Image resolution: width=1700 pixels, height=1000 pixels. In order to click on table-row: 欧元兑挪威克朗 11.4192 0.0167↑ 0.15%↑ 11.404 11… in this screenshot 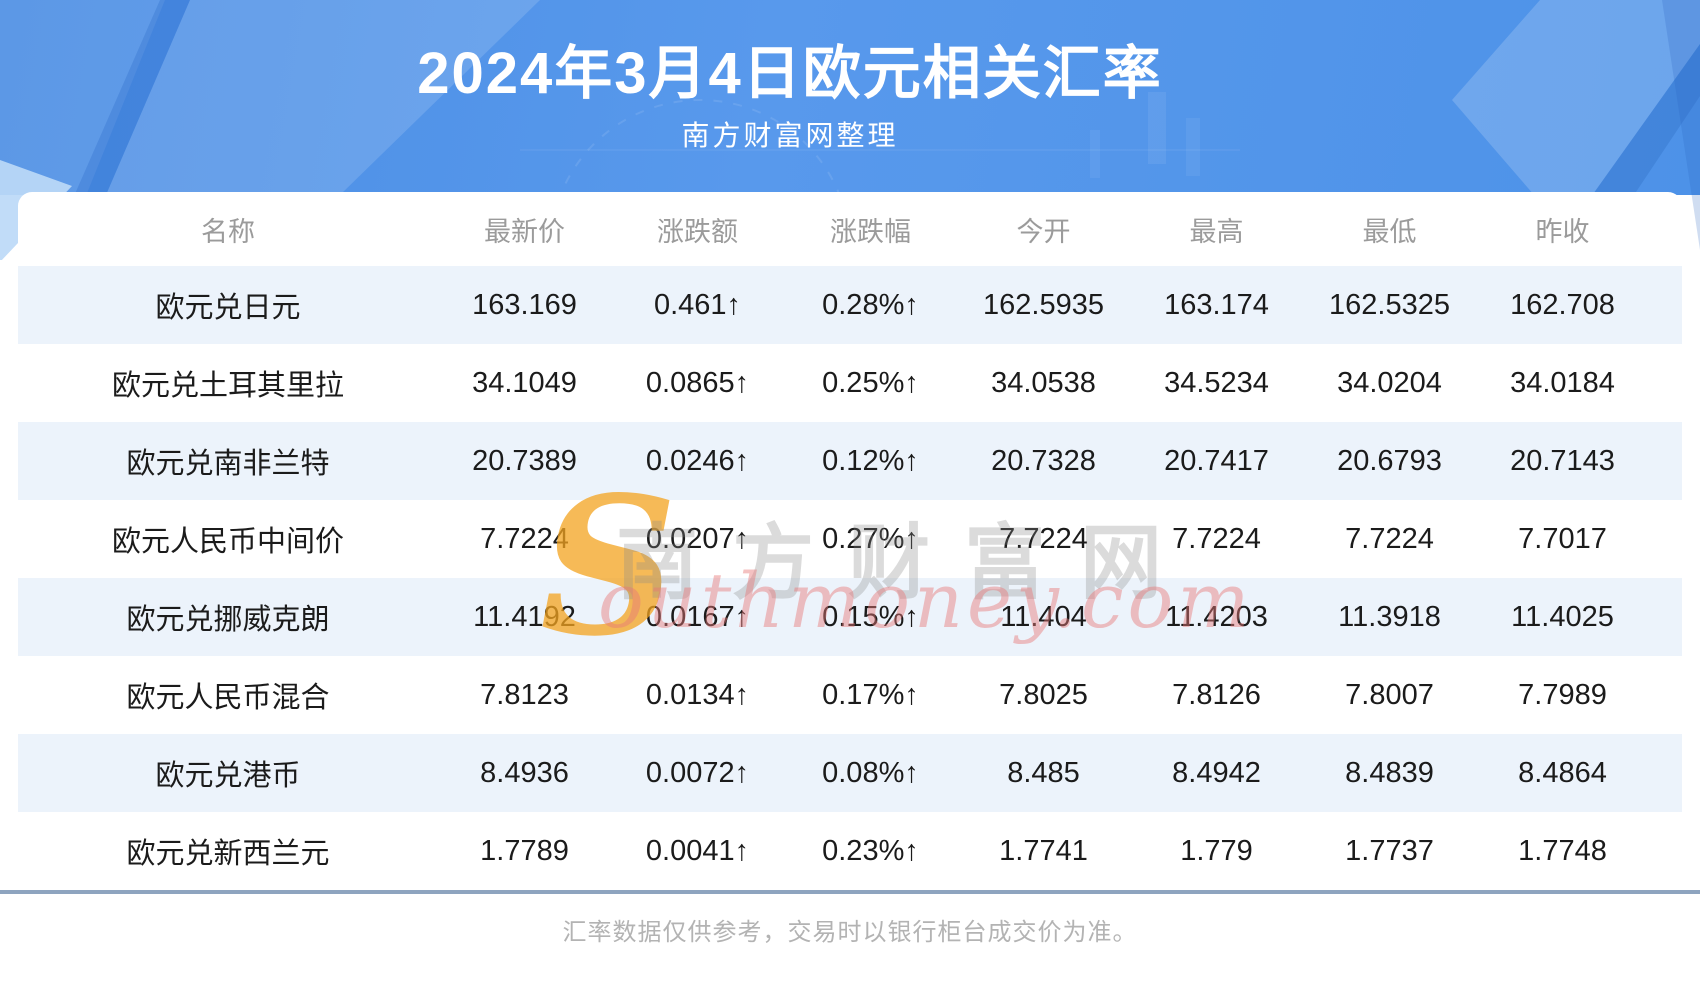, I will do `click(850, 617)`.